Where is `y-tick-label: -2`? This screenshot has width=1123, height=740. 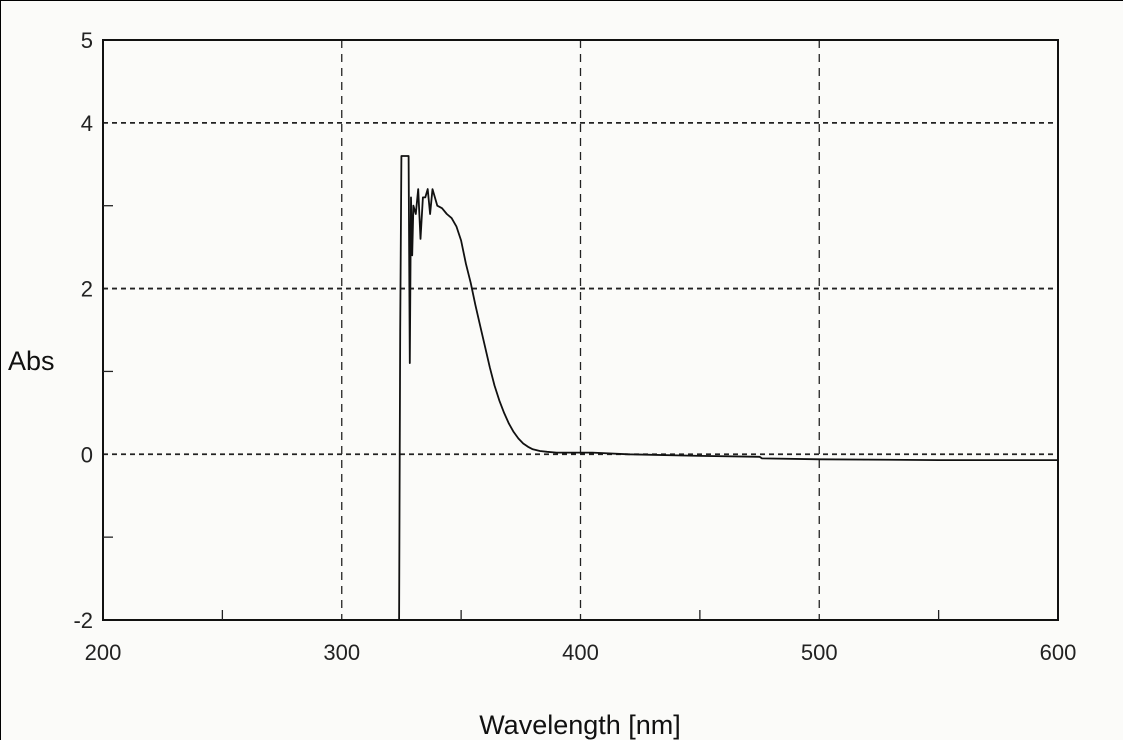
y-tick-label: -2 is located at coordinates (83, 620).